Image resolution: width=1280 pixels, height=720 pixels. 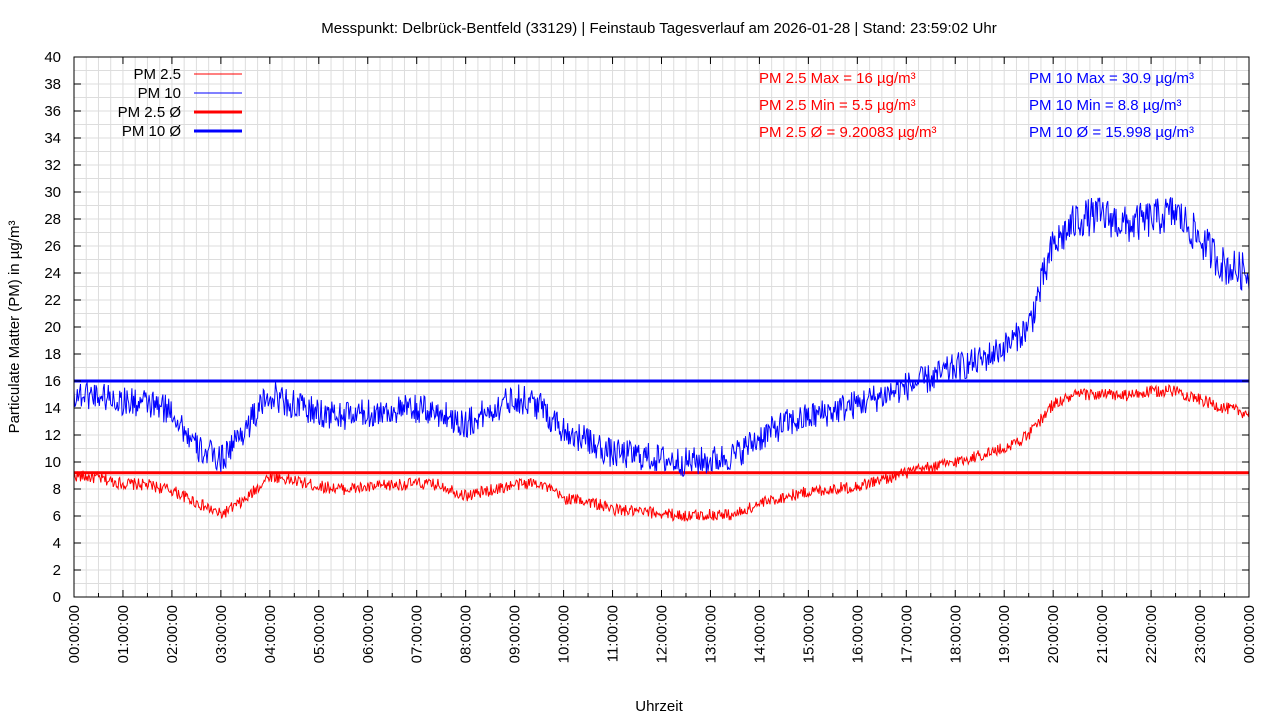 What do you see at coordinates (417, 634) in the screenshot?
I see `x-tick-label: 07:00:00` at bounding box center [417, 634].